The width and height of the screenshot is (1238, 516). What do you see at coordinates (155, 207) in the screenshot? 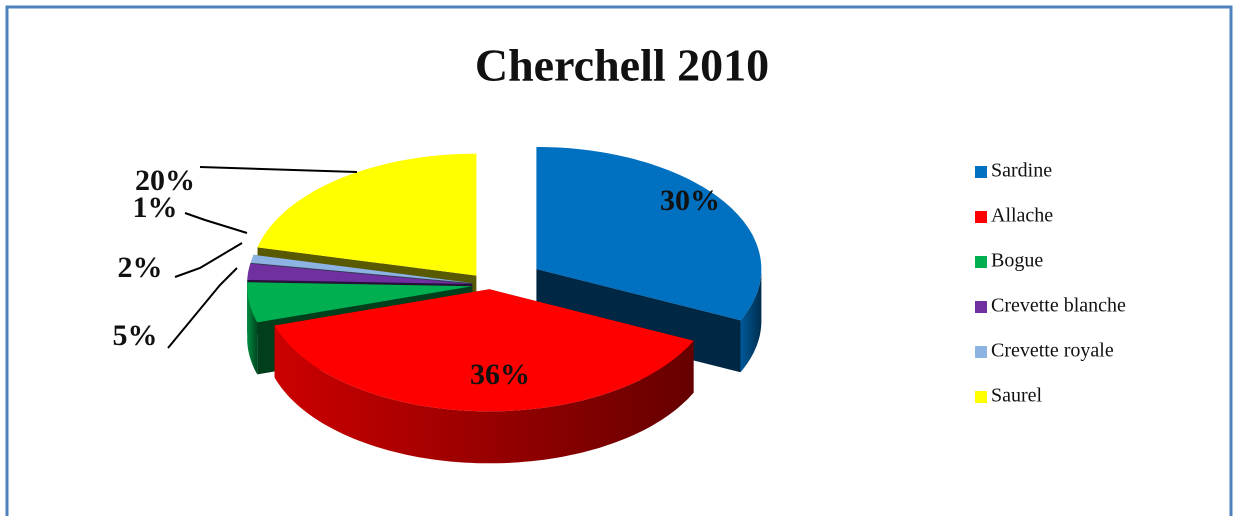
I see `data-label: 1%` at bounding box center [155, 207].